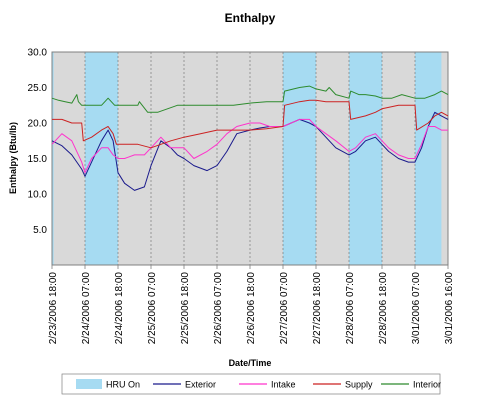 The height and width of the screenshot is (402, 500). I want to click on y-axis-label: Enthalpy (Btu/lb), so click(13, 158).